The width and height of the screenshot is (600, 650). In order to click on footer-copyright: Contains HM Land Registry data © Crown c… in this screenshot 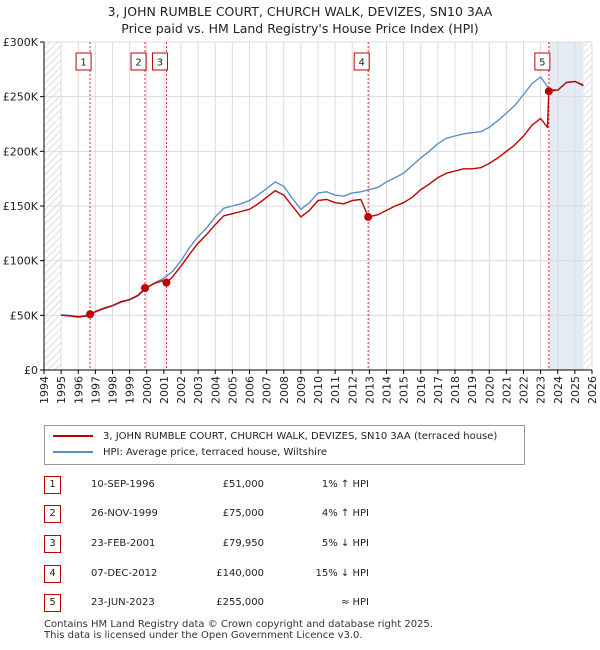, I will do `click(238, 624)`.